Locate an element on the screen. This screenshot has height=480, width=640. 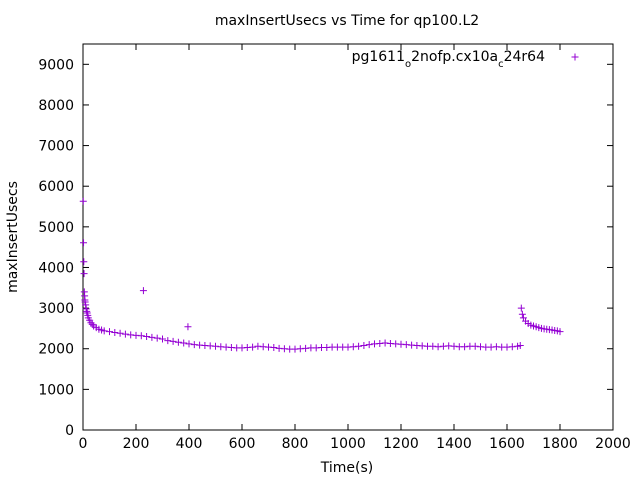
x-tick-label: 1600 is located at coordinates (507, 444).